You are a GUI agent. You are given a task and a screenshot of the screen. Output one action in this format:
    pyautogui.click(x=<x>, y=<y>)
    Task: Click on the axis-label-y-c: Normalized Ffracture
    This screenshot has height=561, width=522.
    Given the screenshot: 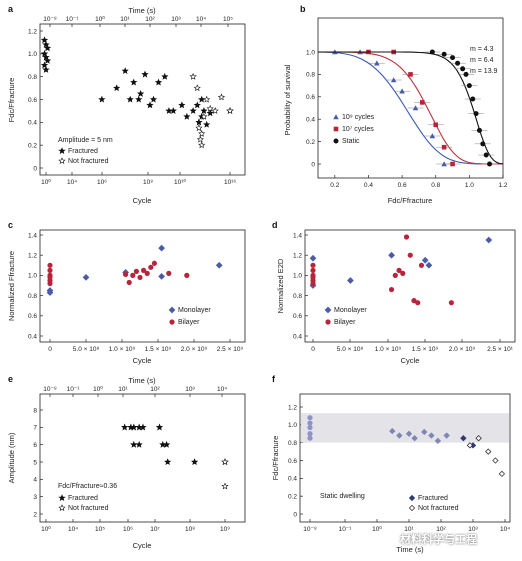 What is the action you would take?
    pyautogui.click(x=11, y=286)
    